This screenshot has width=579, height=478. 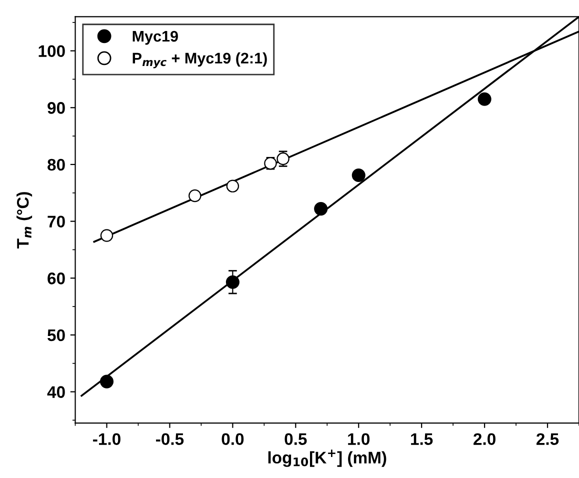 I want to click on x-axis-title: log$_{10}$[K$^{+}$] (mM), so click(x=327, y=458).